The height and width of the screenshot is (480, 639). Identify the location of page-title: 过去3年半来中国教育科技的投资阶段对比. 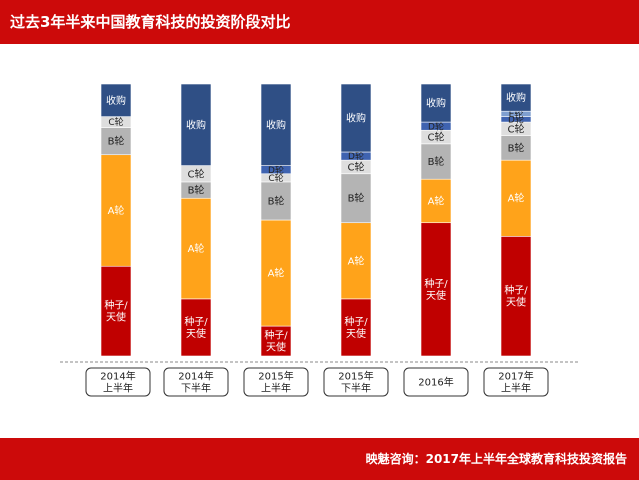
(150, 22).